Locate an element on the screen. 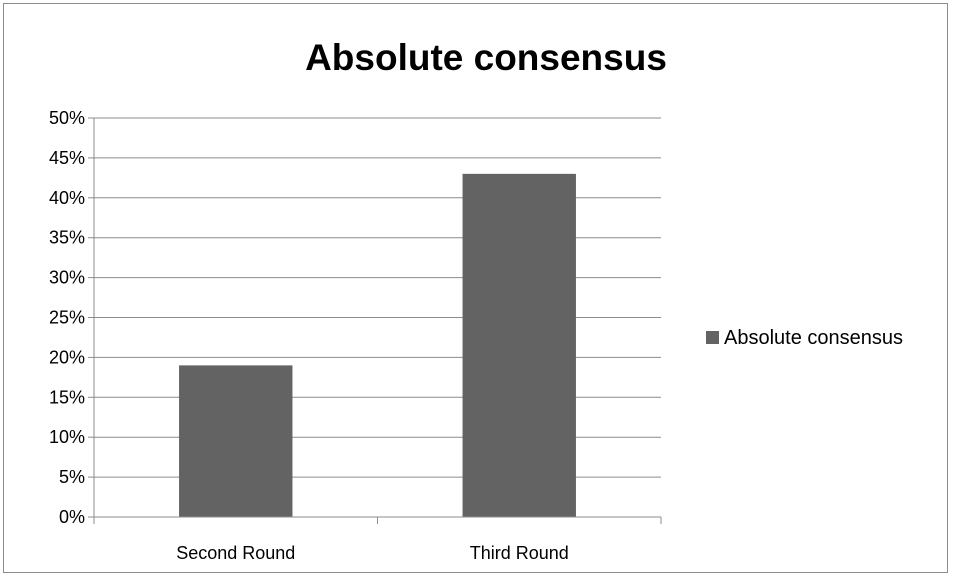 This screenshot has width=953, height=577. y-tick-label: 0% is located at coordinates (72, 517).